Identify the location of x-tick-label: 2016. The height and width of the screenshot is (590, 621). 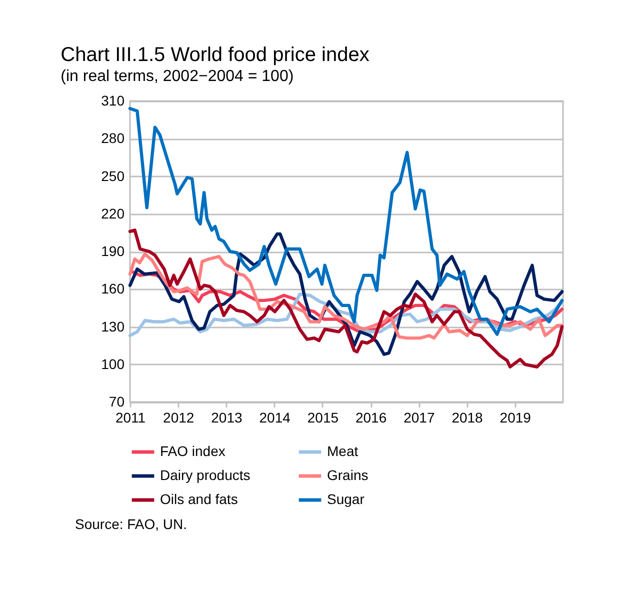
(371, 418).